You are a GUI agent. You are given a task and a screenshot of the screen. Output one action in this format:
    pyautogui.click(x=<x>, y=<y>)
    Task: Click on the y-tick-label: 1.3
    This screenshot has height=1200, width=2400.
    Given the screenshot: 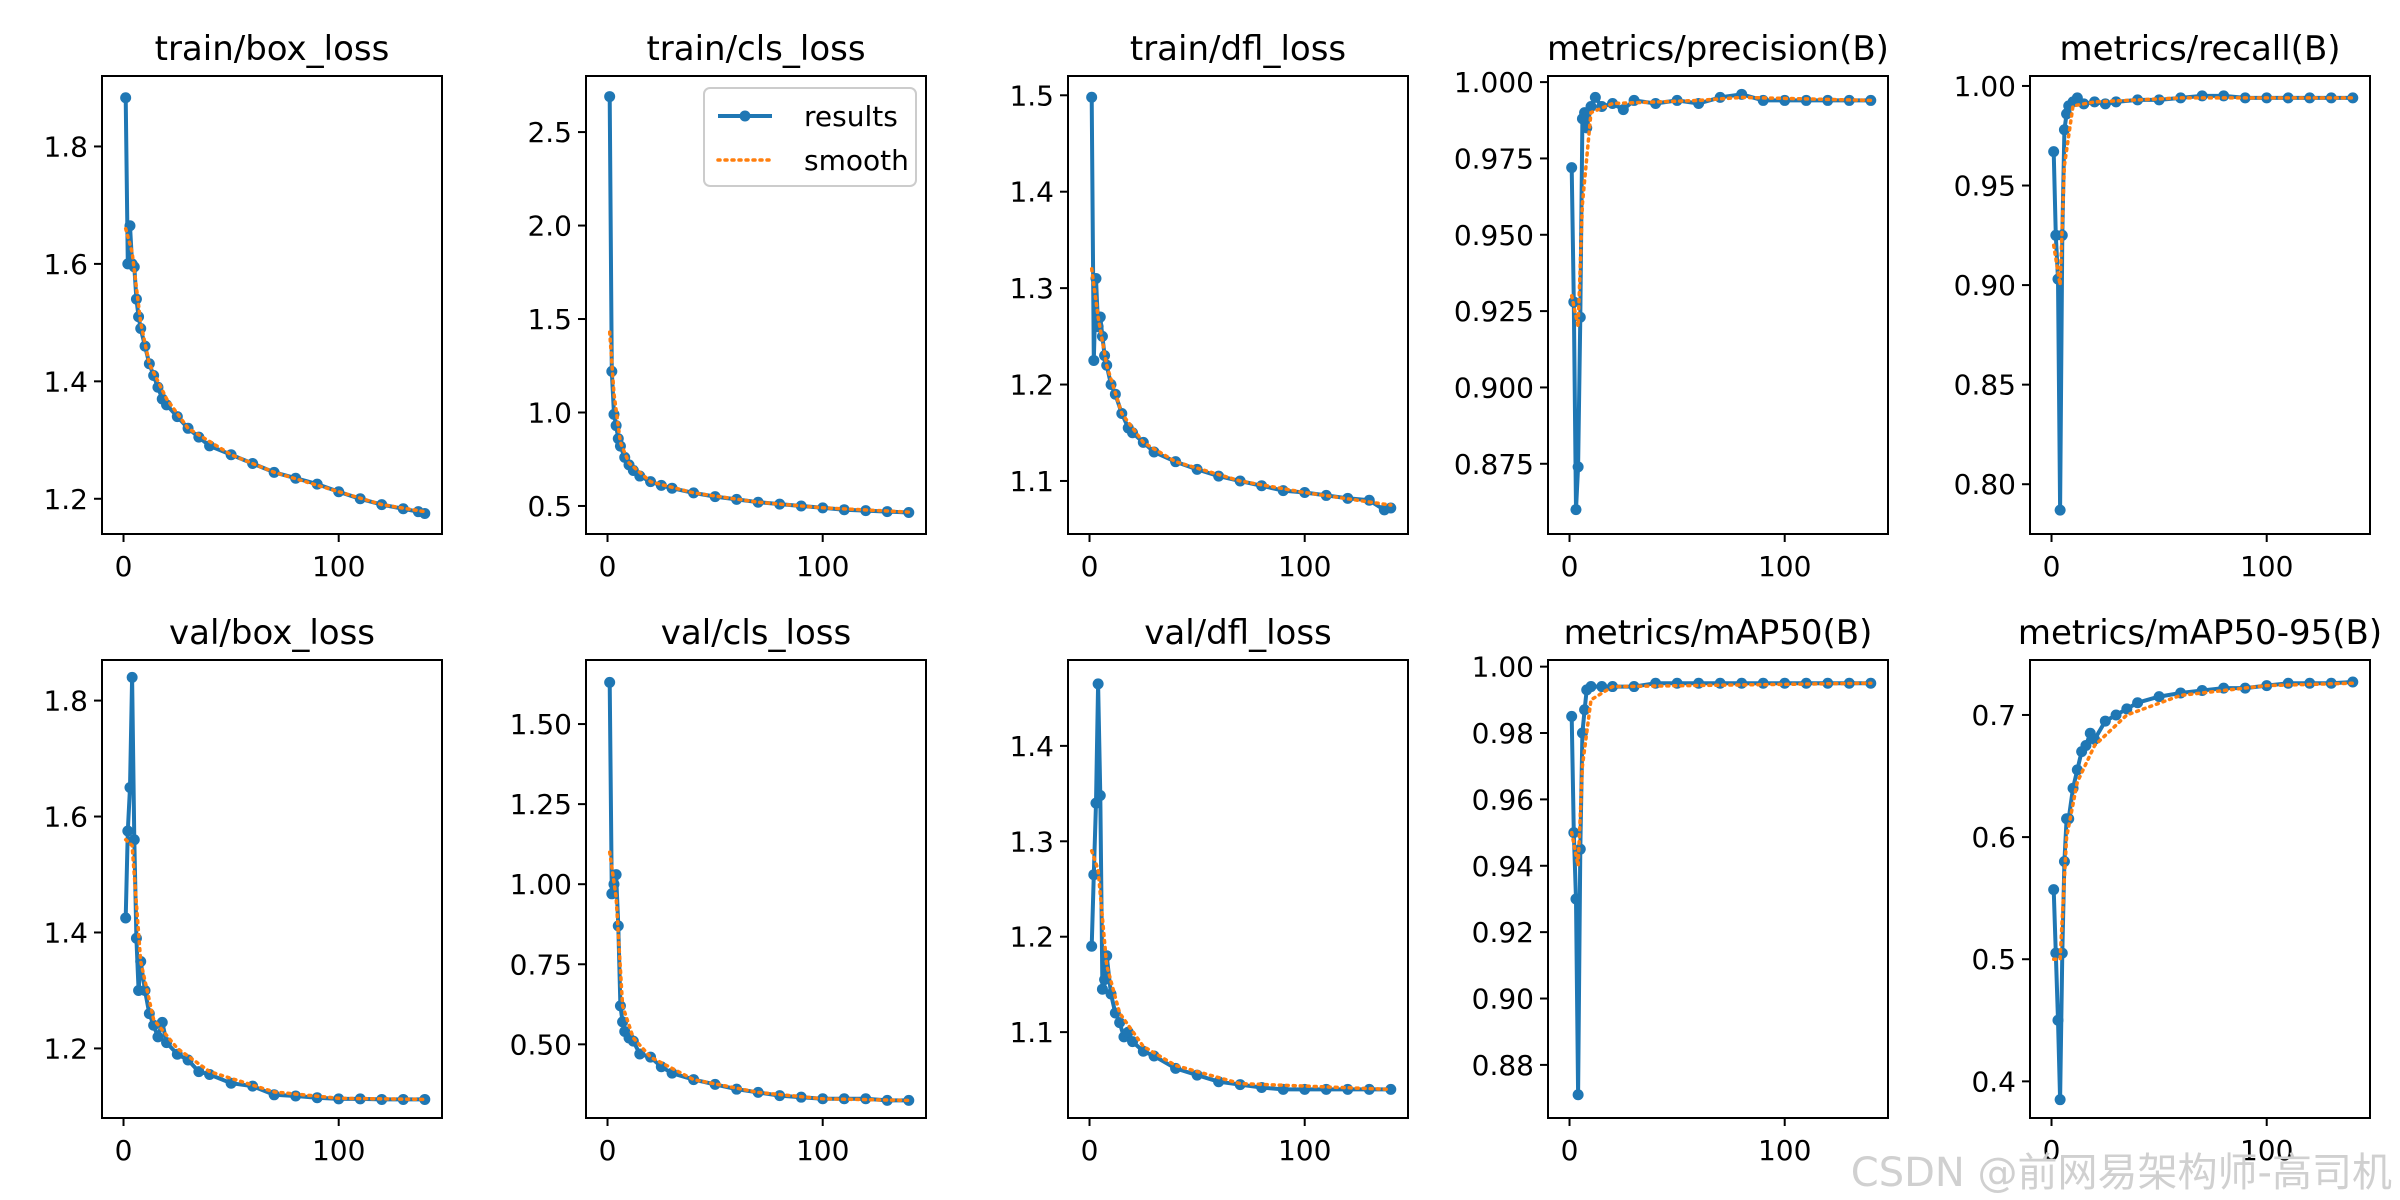 What is the action you would take?
    pyautogui.click(x=1031, y=288)
    